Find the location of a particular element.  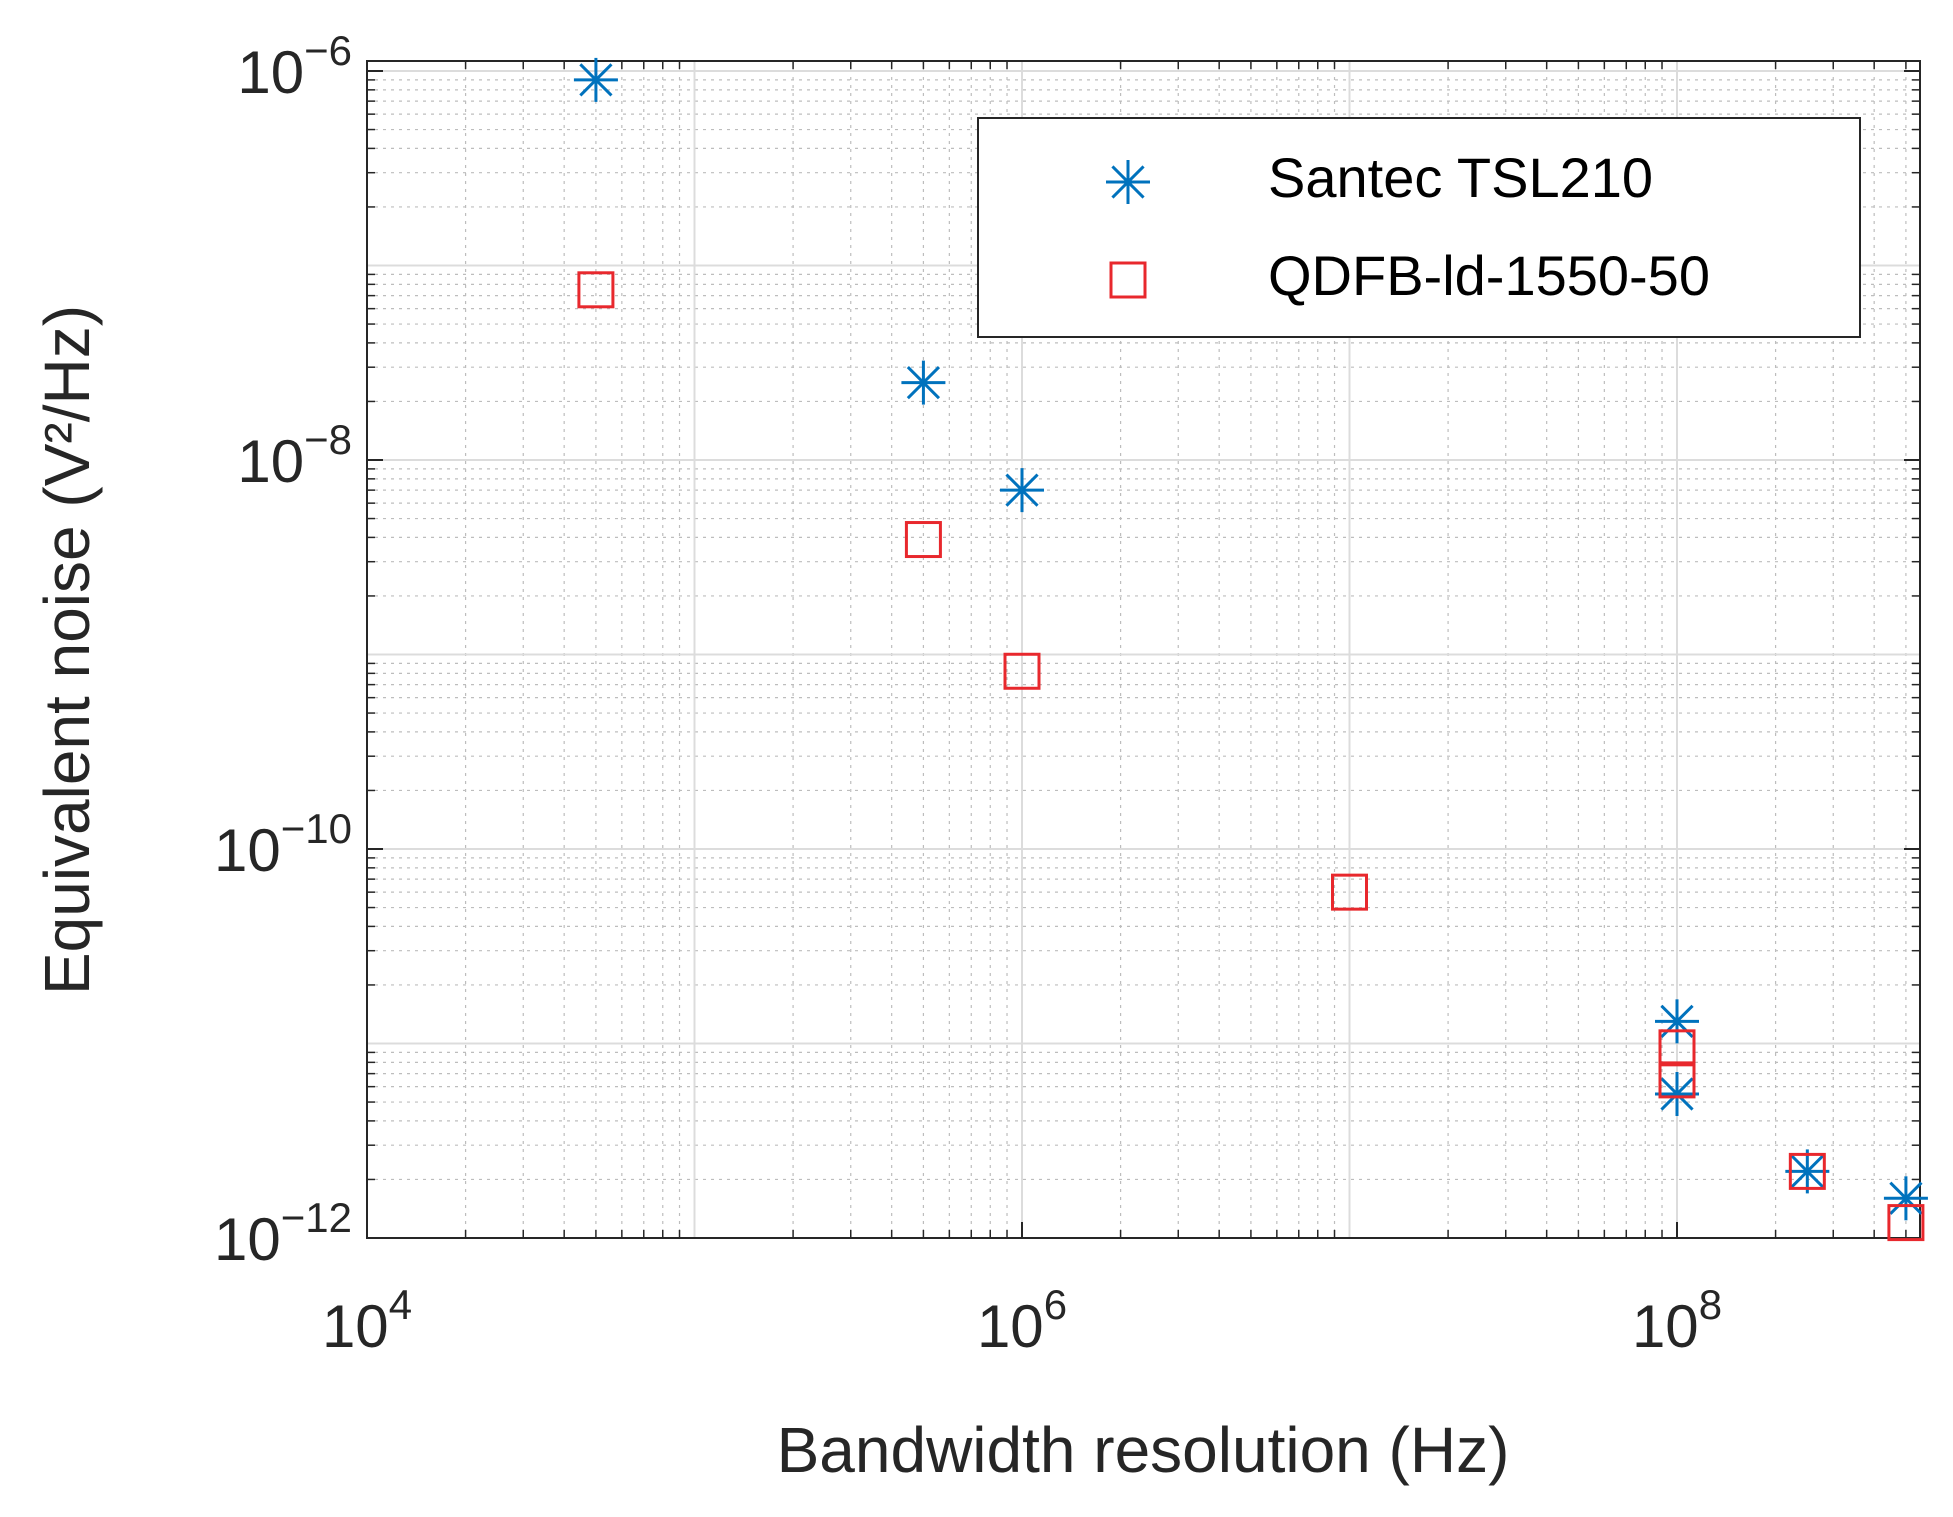

legend-box is located at coordinates (1419, 227).